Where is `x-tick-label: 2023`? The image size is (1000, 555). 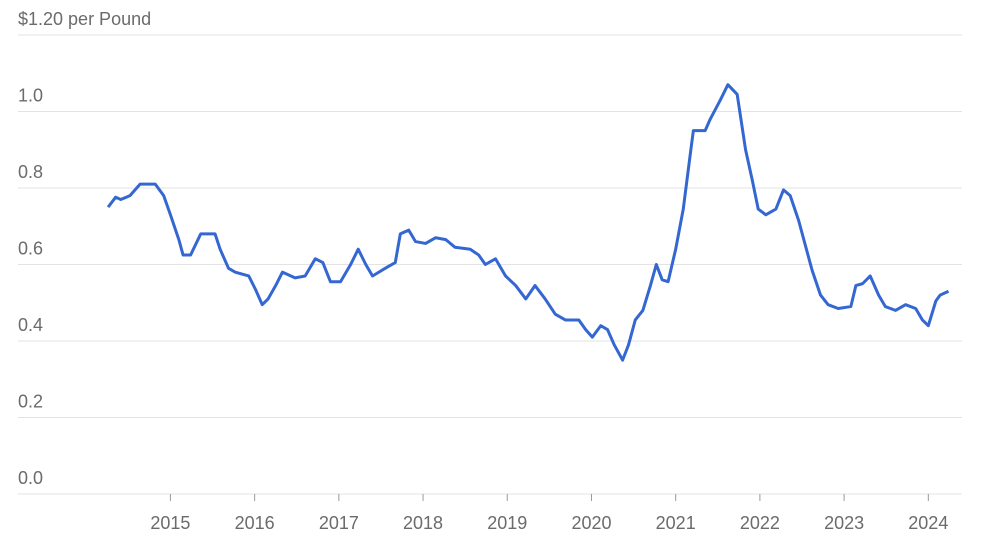 x-tick-label: 2023 is located at coordinates (844, 523).